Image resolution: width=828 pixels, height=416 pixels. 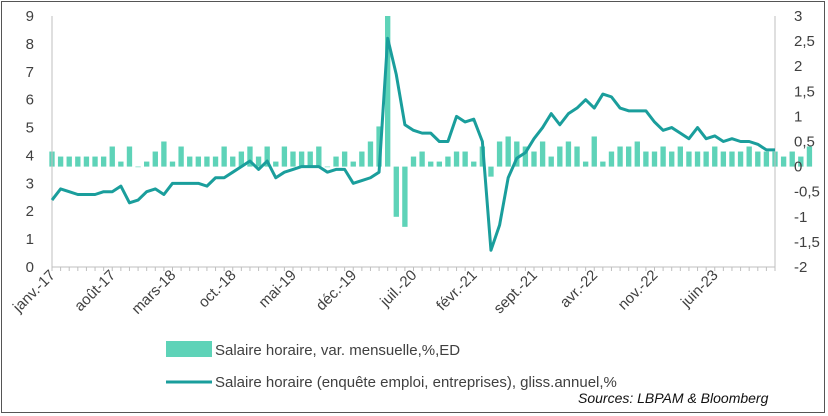 I want to click on source-note: Sources: LBPAM & Bloomberg, so click(x=673, y=398).